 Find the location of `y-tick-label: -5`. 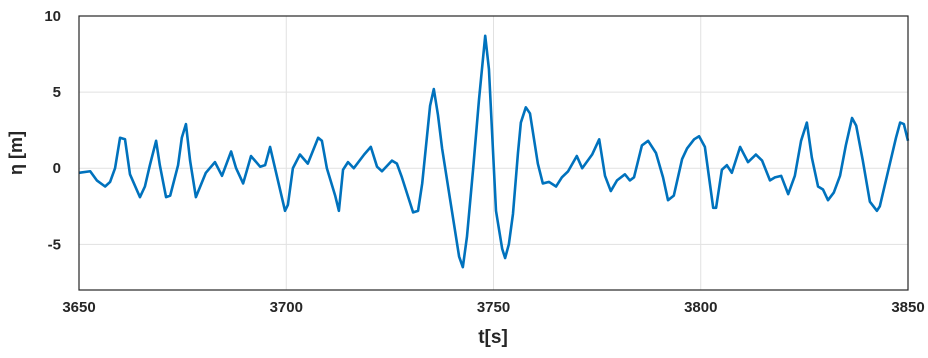

y-tick-label: -5 is located at coordinates (54, 244).